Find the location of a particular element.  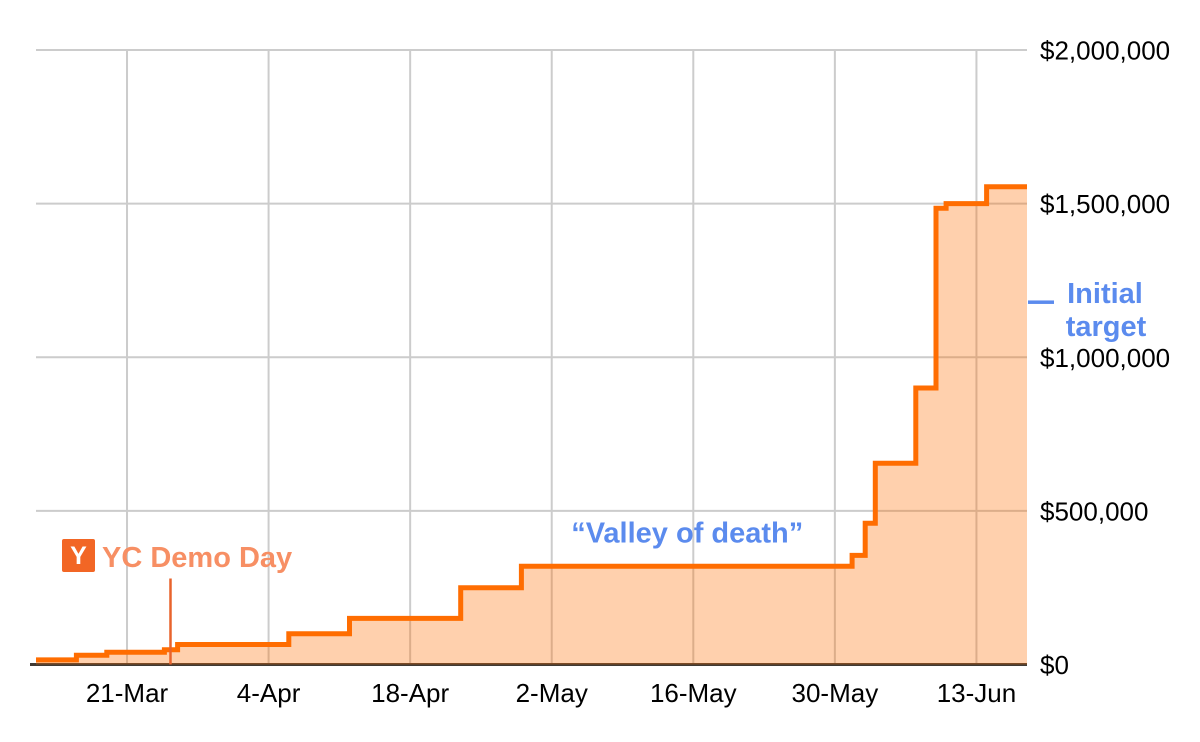

y-tick-label-$0: $0 is located at coordinates (1054, 665).